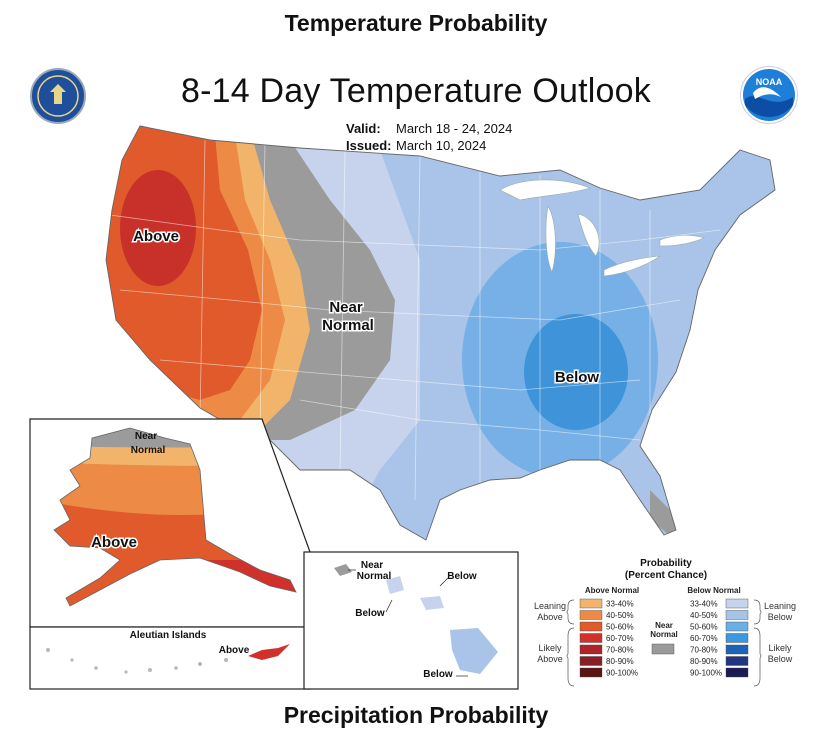 Image resolution: width=832 pixels, height=750 pixels. Describe the element at coordinates (704, 650) in the screenshot. I see `legend-below-bin-label: 70-80%` at that location.